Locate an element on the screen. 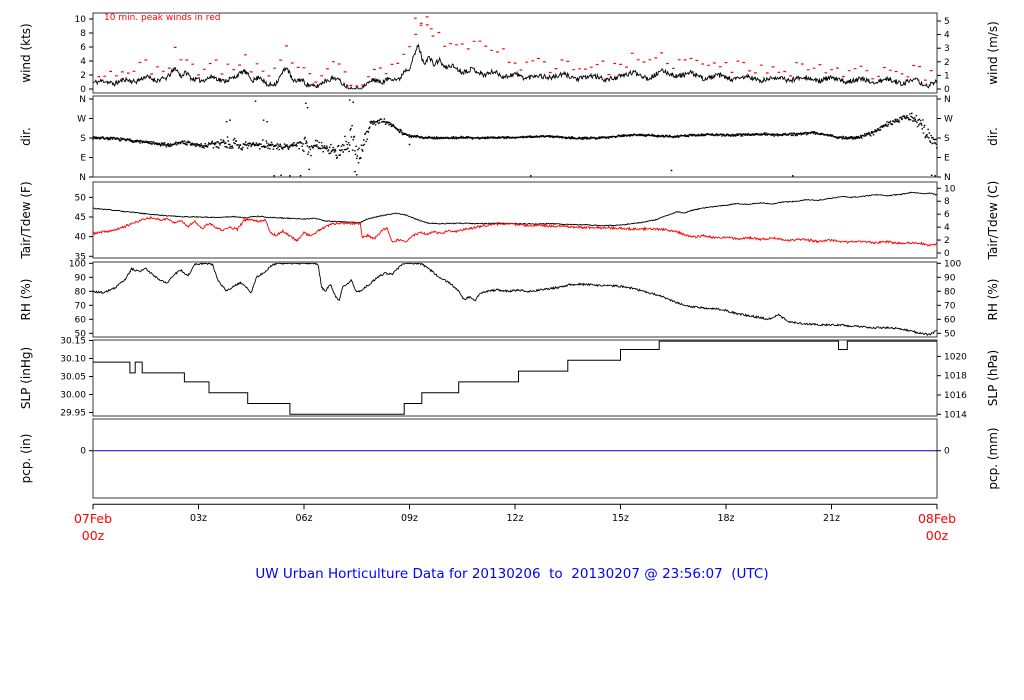 The height and width of the screenshot is (700, 1024). svg-text: 12z is located at coordinates (514, 518).